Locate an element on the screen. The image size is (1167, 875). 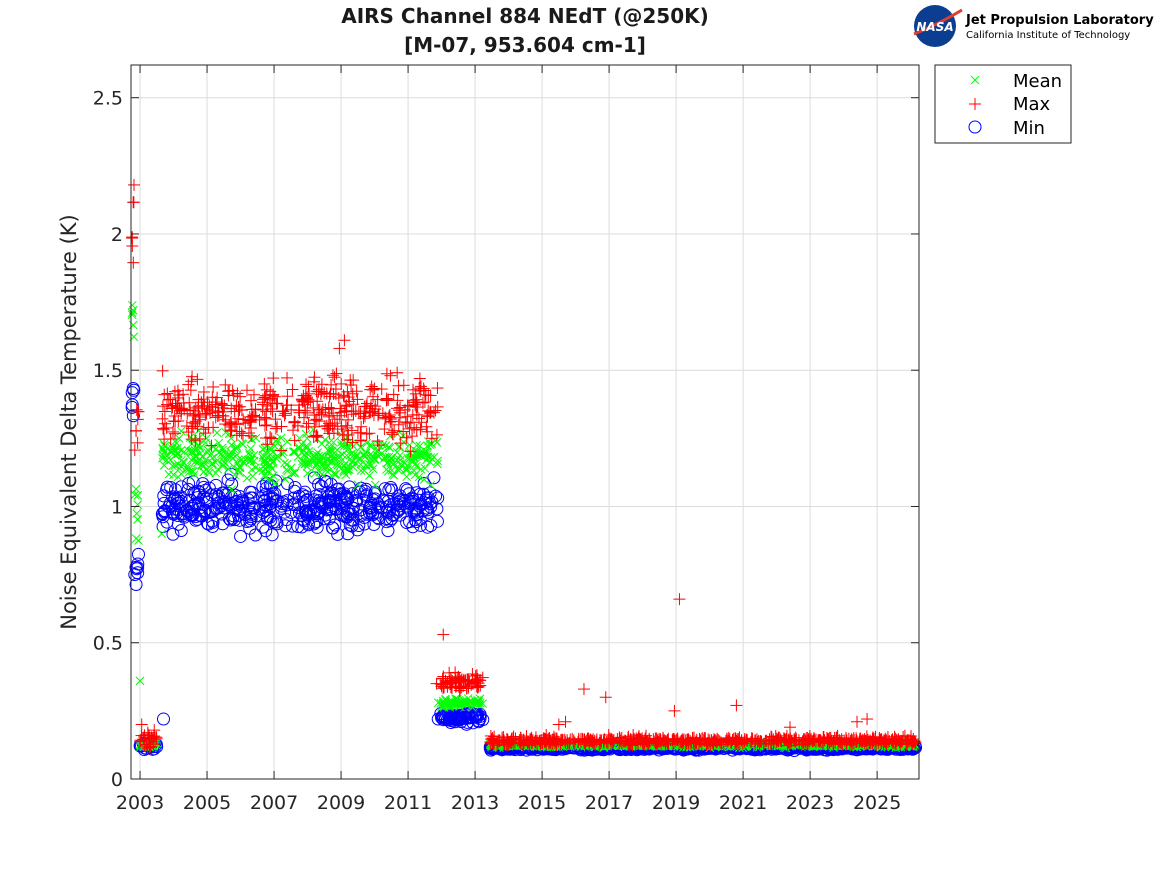
x-tick-label: 2003 is located at coordinates (140, 803).